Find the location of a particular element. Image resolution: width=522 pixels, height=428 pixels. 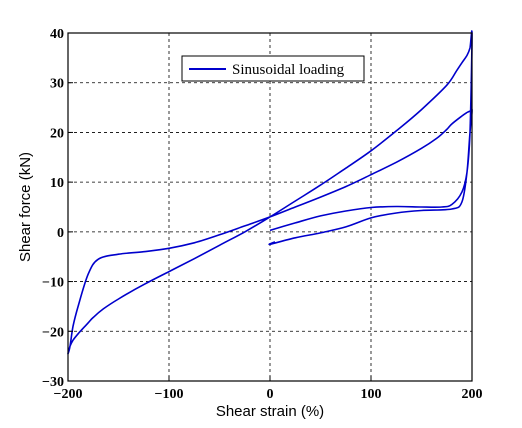

legend: Sinusoidal loading is located at coordinates (273, 68).